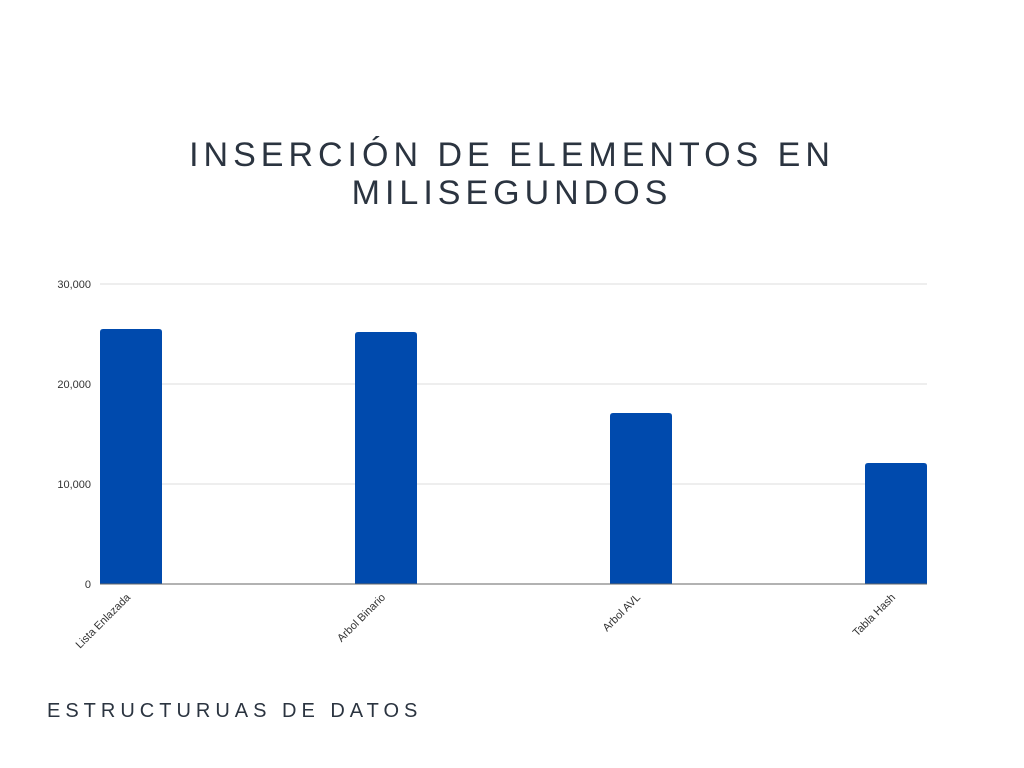  What do you see at coordinates (622, 613) in the screenshot?
I see `x-tick-label: Arbol AVL` at bounding box center [622, 613].